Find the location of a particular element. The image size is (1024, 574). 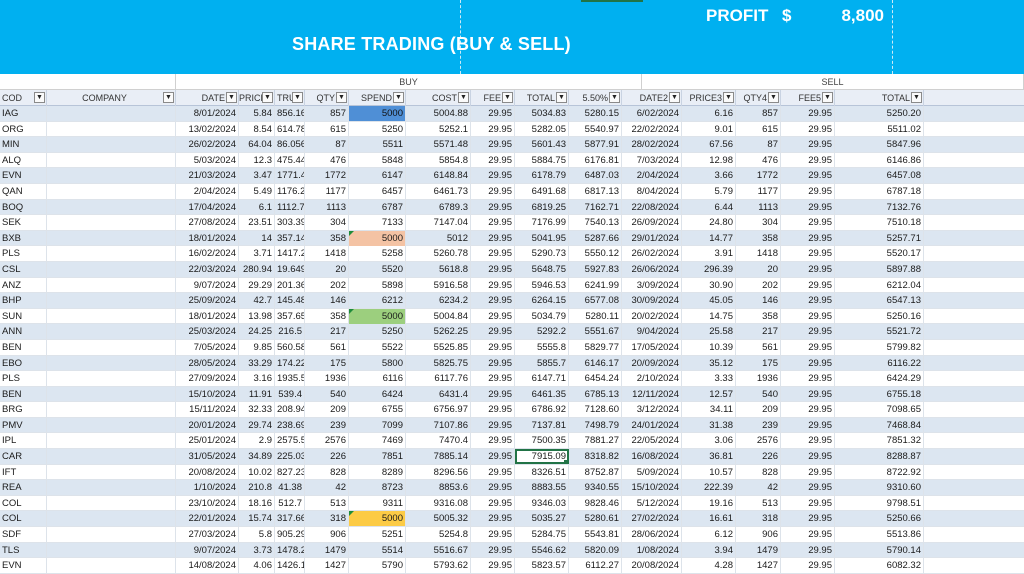

cell: 6424 is located at coordinates (377, 394).